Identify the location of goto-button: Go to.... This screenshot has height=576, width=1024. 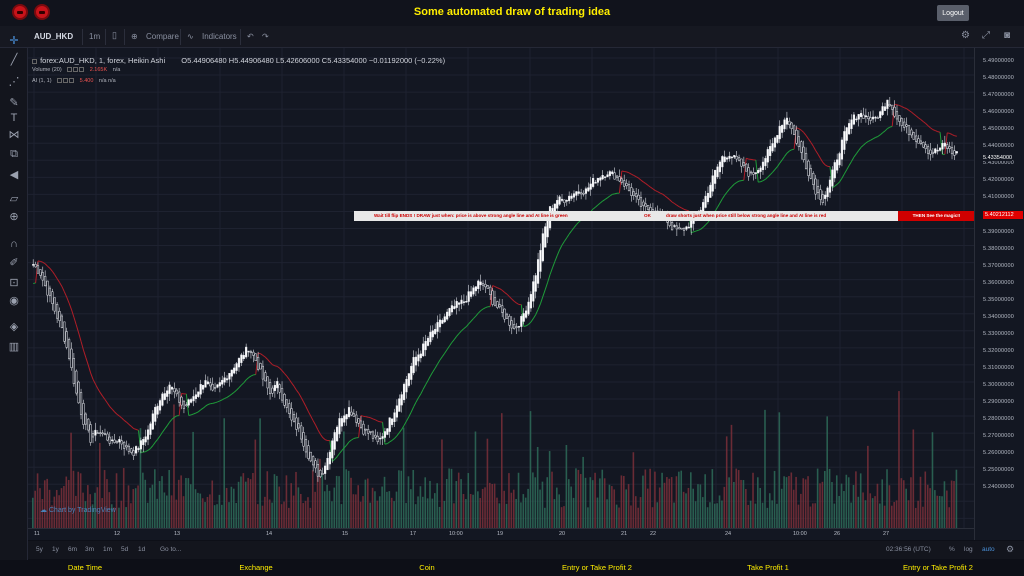
(171, 549).